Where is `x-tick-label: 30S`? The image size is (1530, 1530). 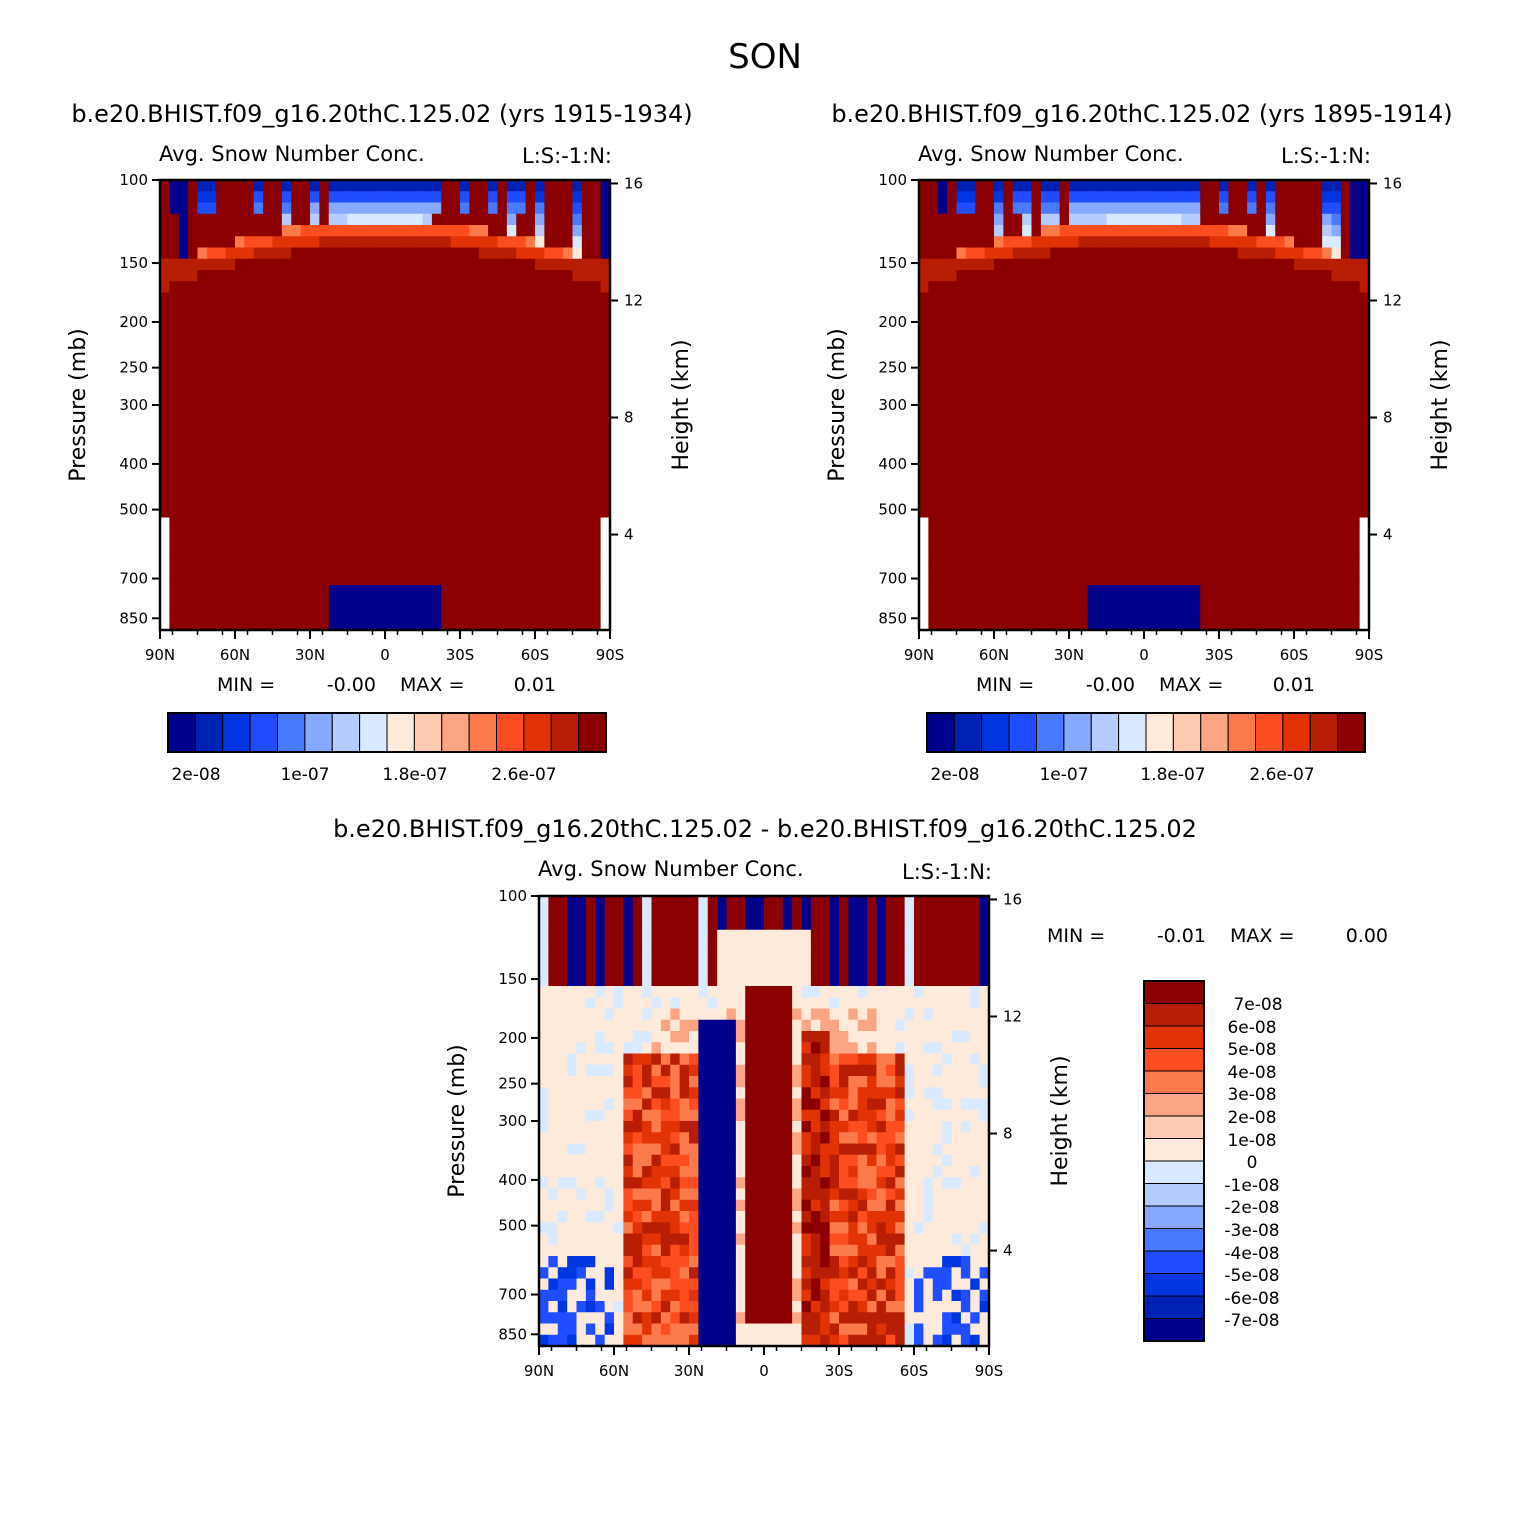 x-tick-label: 30S is located at coordinates (1219, 655).